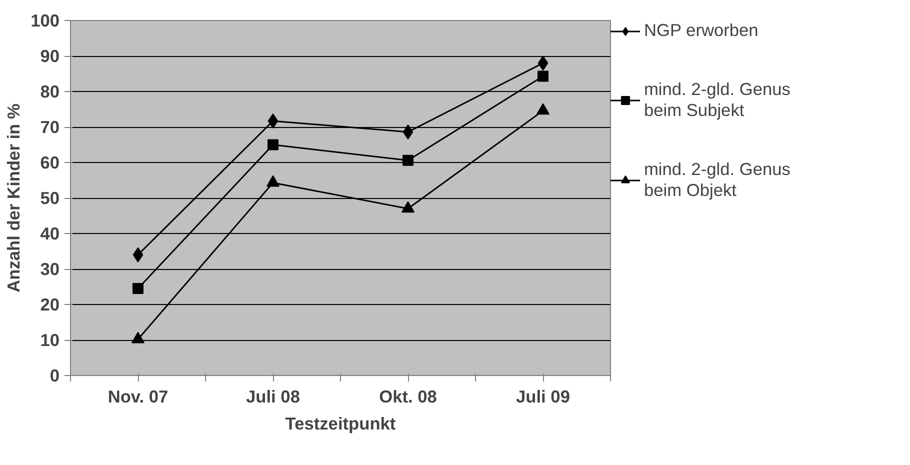  I want to click on legend-label: NGP erworben, so click(702, 30).